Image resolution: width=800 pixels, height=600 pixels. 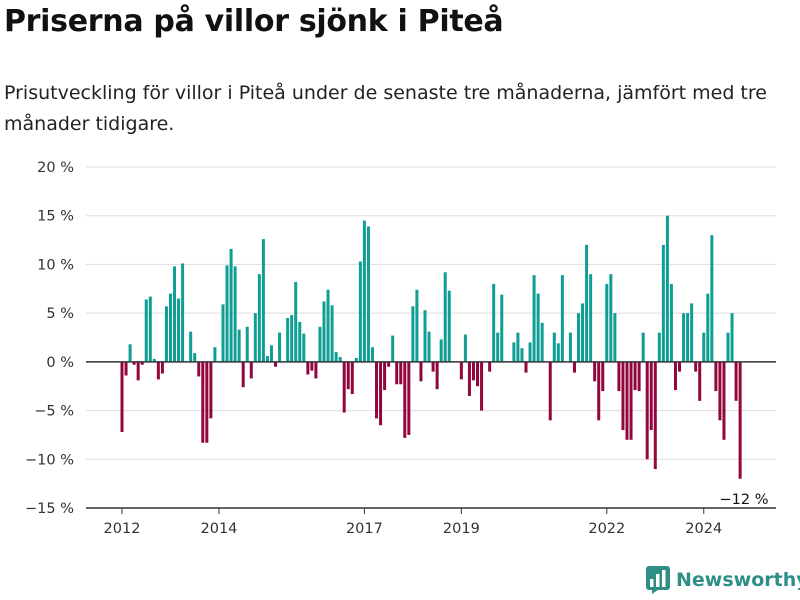 What do you see at coordinates (703, 529) in the screenshot?
I see `x-tick-label: 2024` at bounding box center [703, 529].